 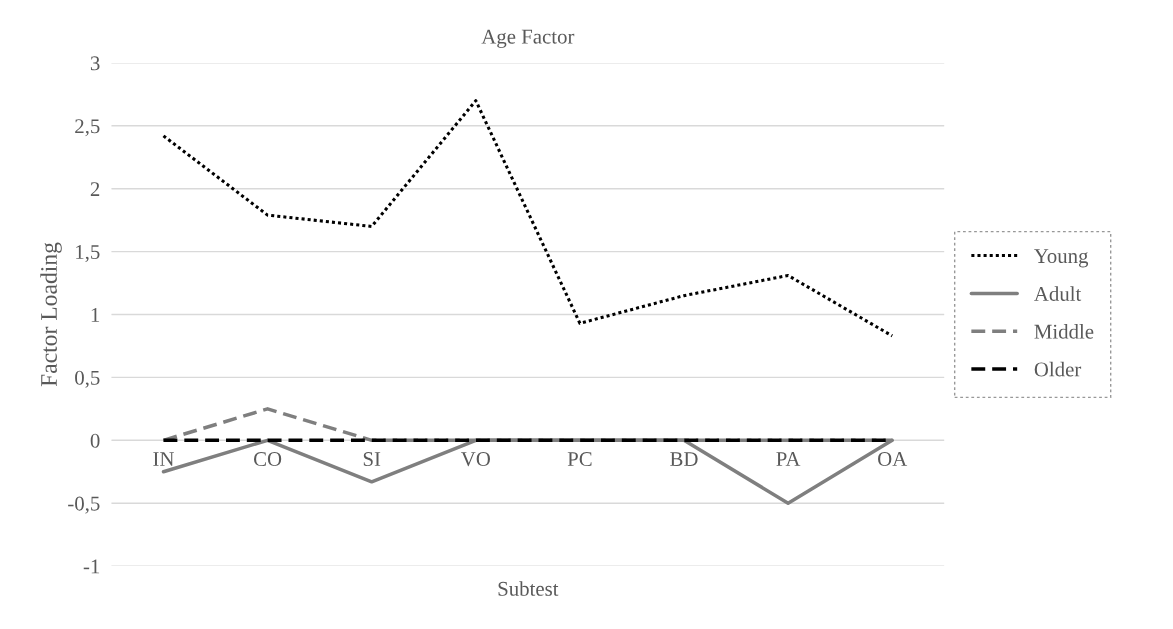 I want to click on x-tick-label: OA, so click(x=893, y=459).